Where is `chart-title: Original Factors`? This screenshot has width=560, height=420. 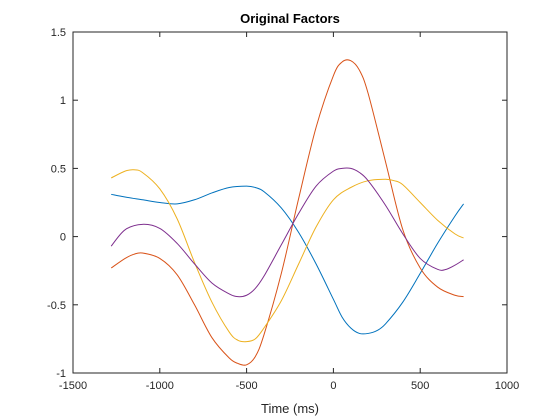
chart-title: Original Factors is located at coordinates (290, 18).